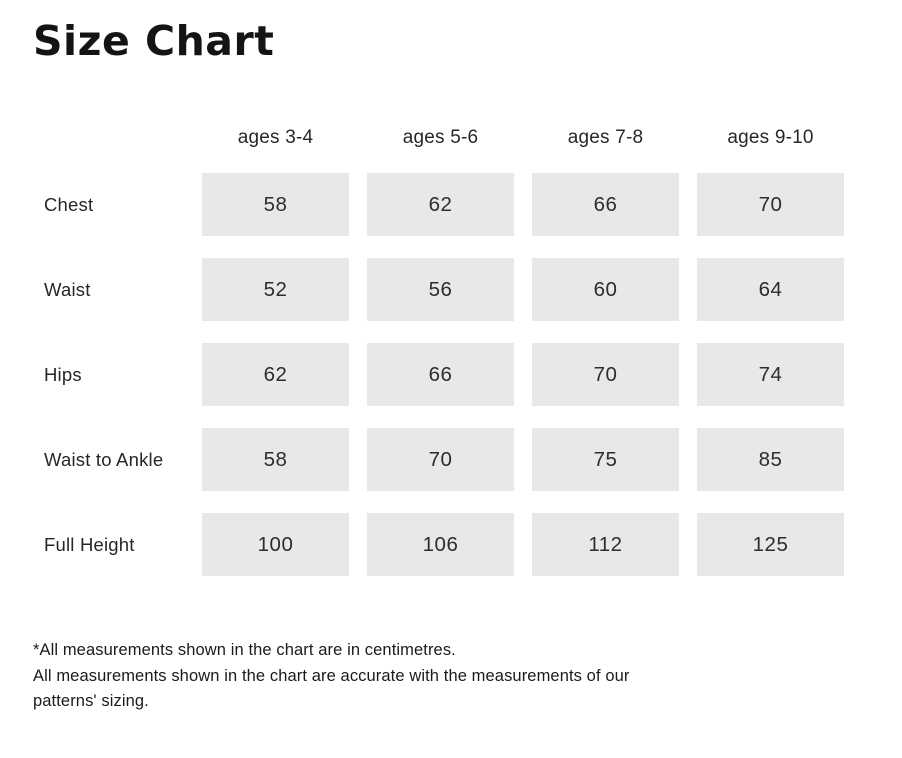 Image resolution: width=902 pixels, height=758 pixels. Describe the element at coordinates (275, 290) in the screenshot. I see `table-cell-waist-ages-3-4: 52` at that location.